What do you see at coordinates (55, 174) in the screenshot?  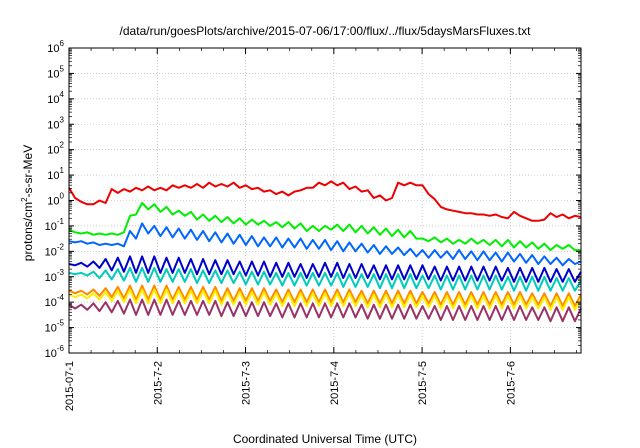 I see `y-tick-label: 10¹` at bounding box center [55, 174].